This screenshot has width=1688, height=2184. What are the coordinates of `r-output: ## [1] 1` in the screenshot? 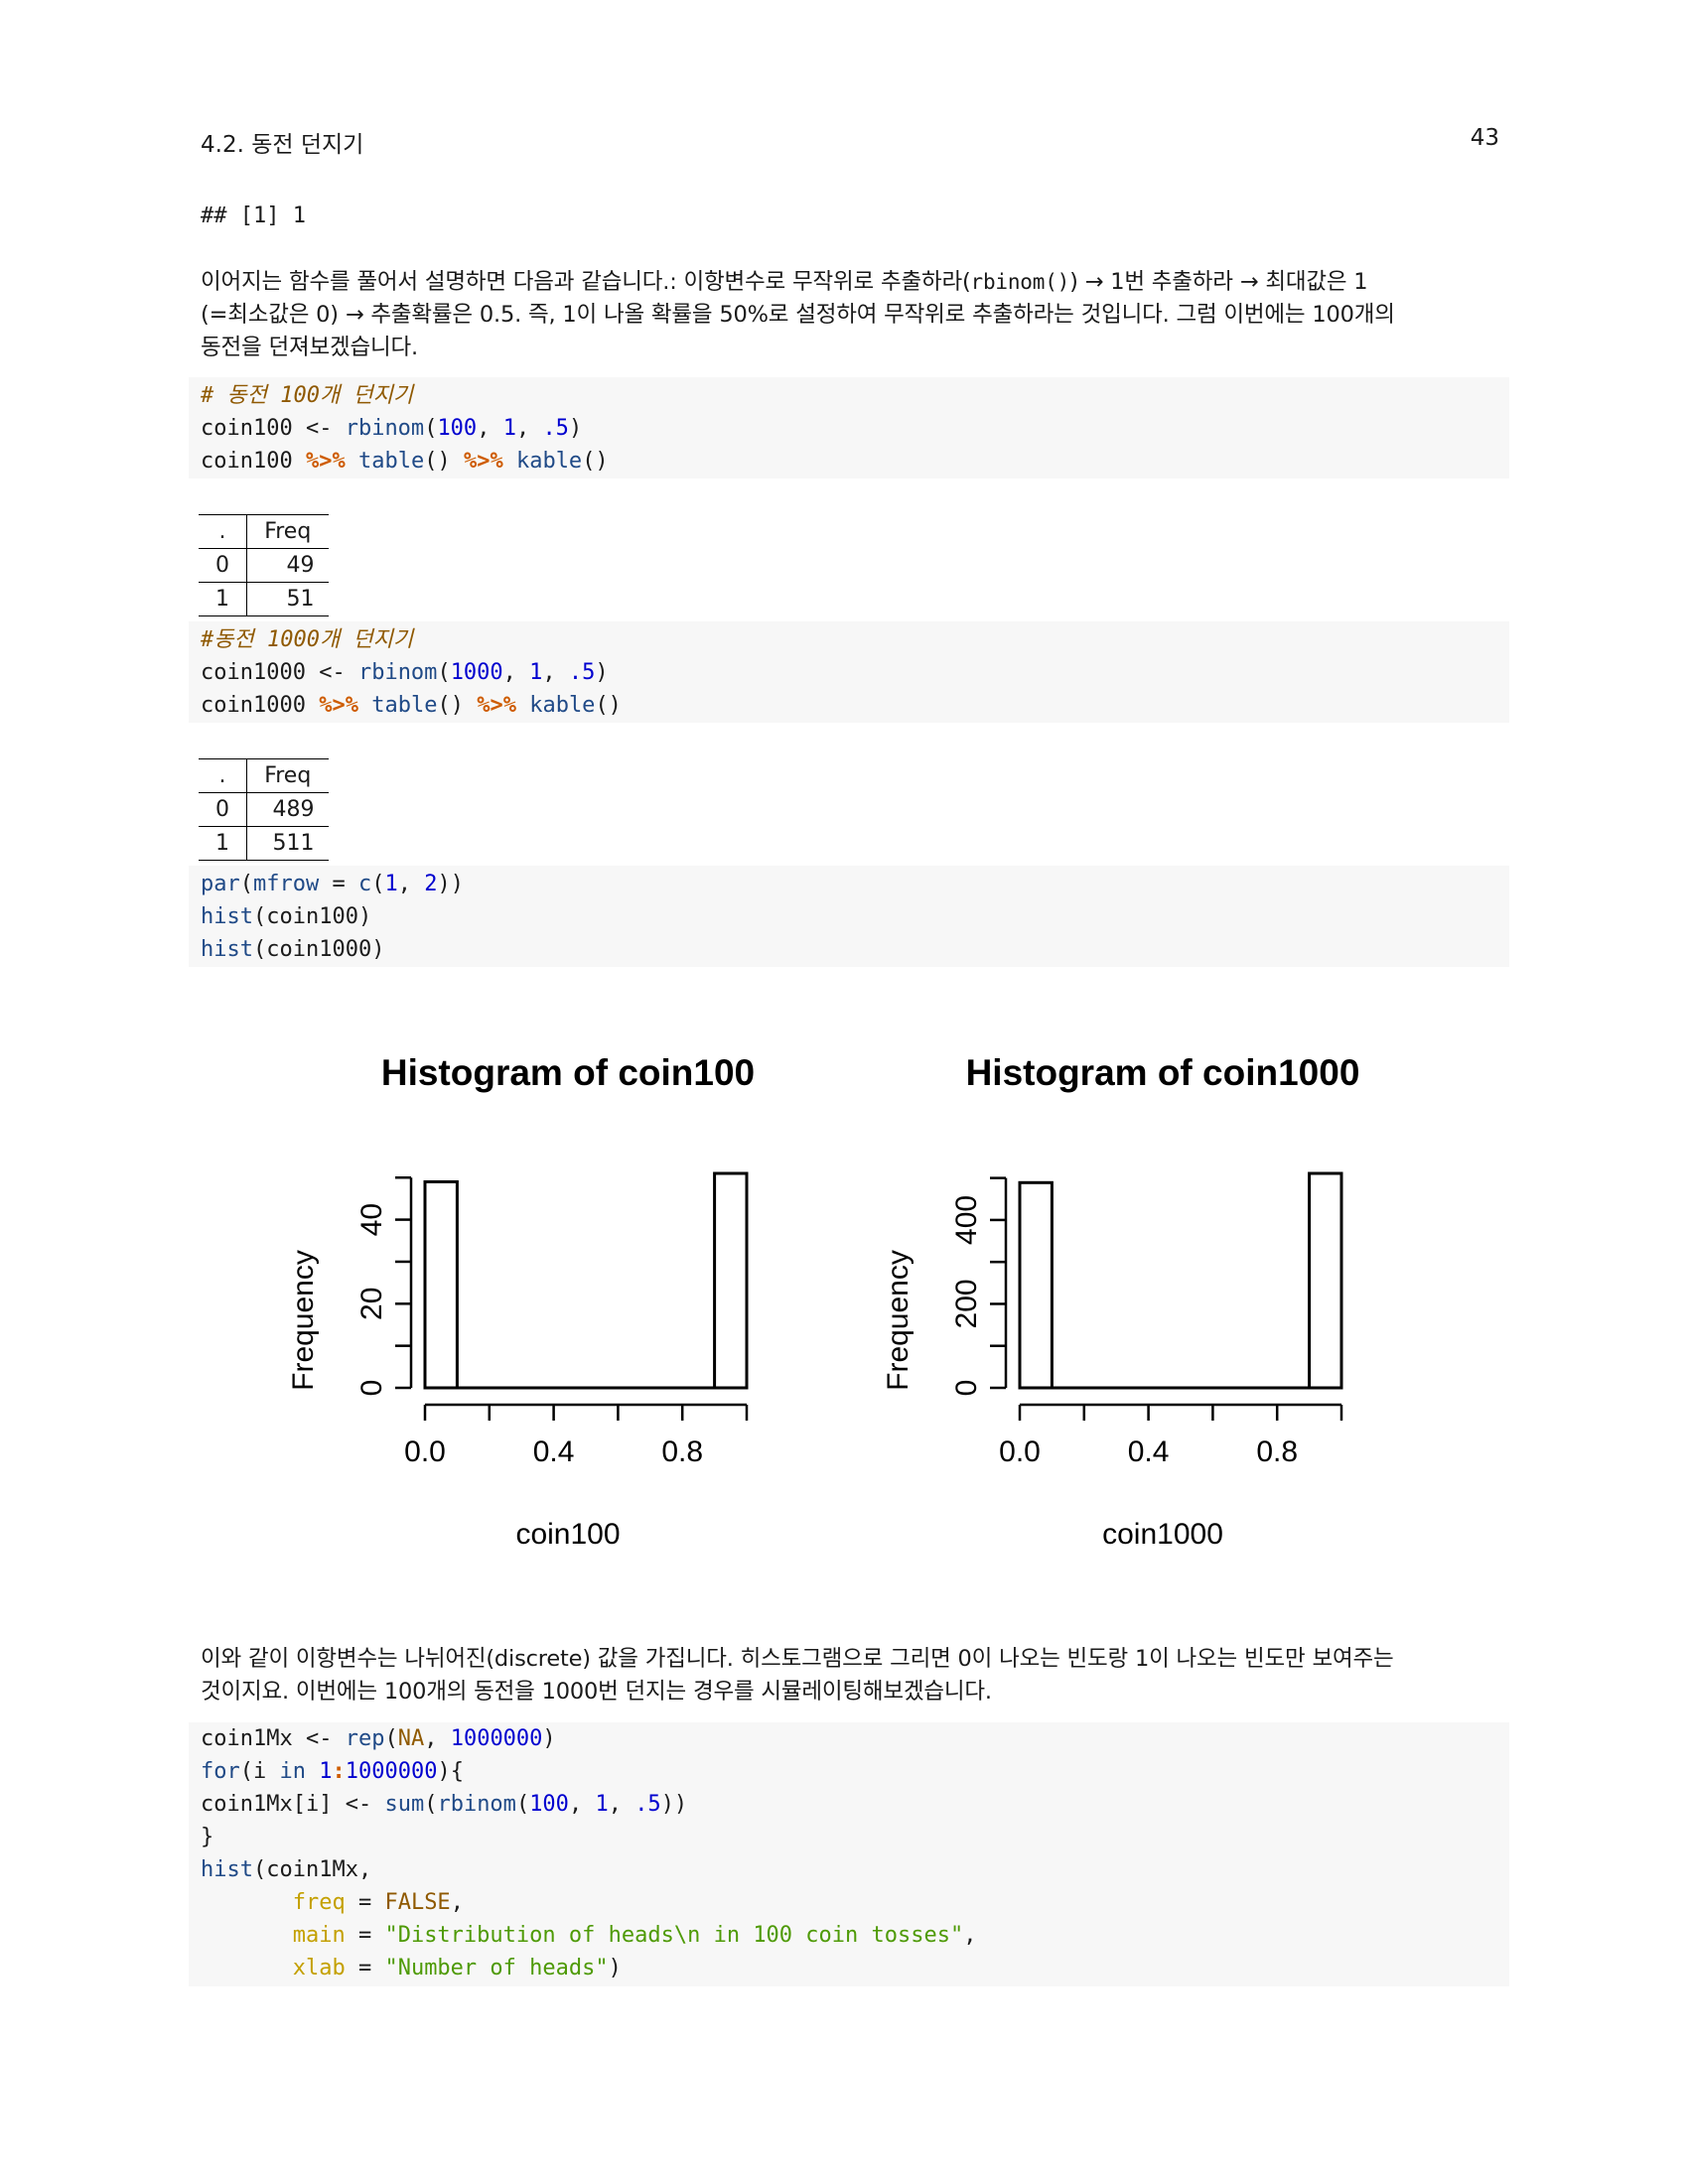 It's located at (253, 216).